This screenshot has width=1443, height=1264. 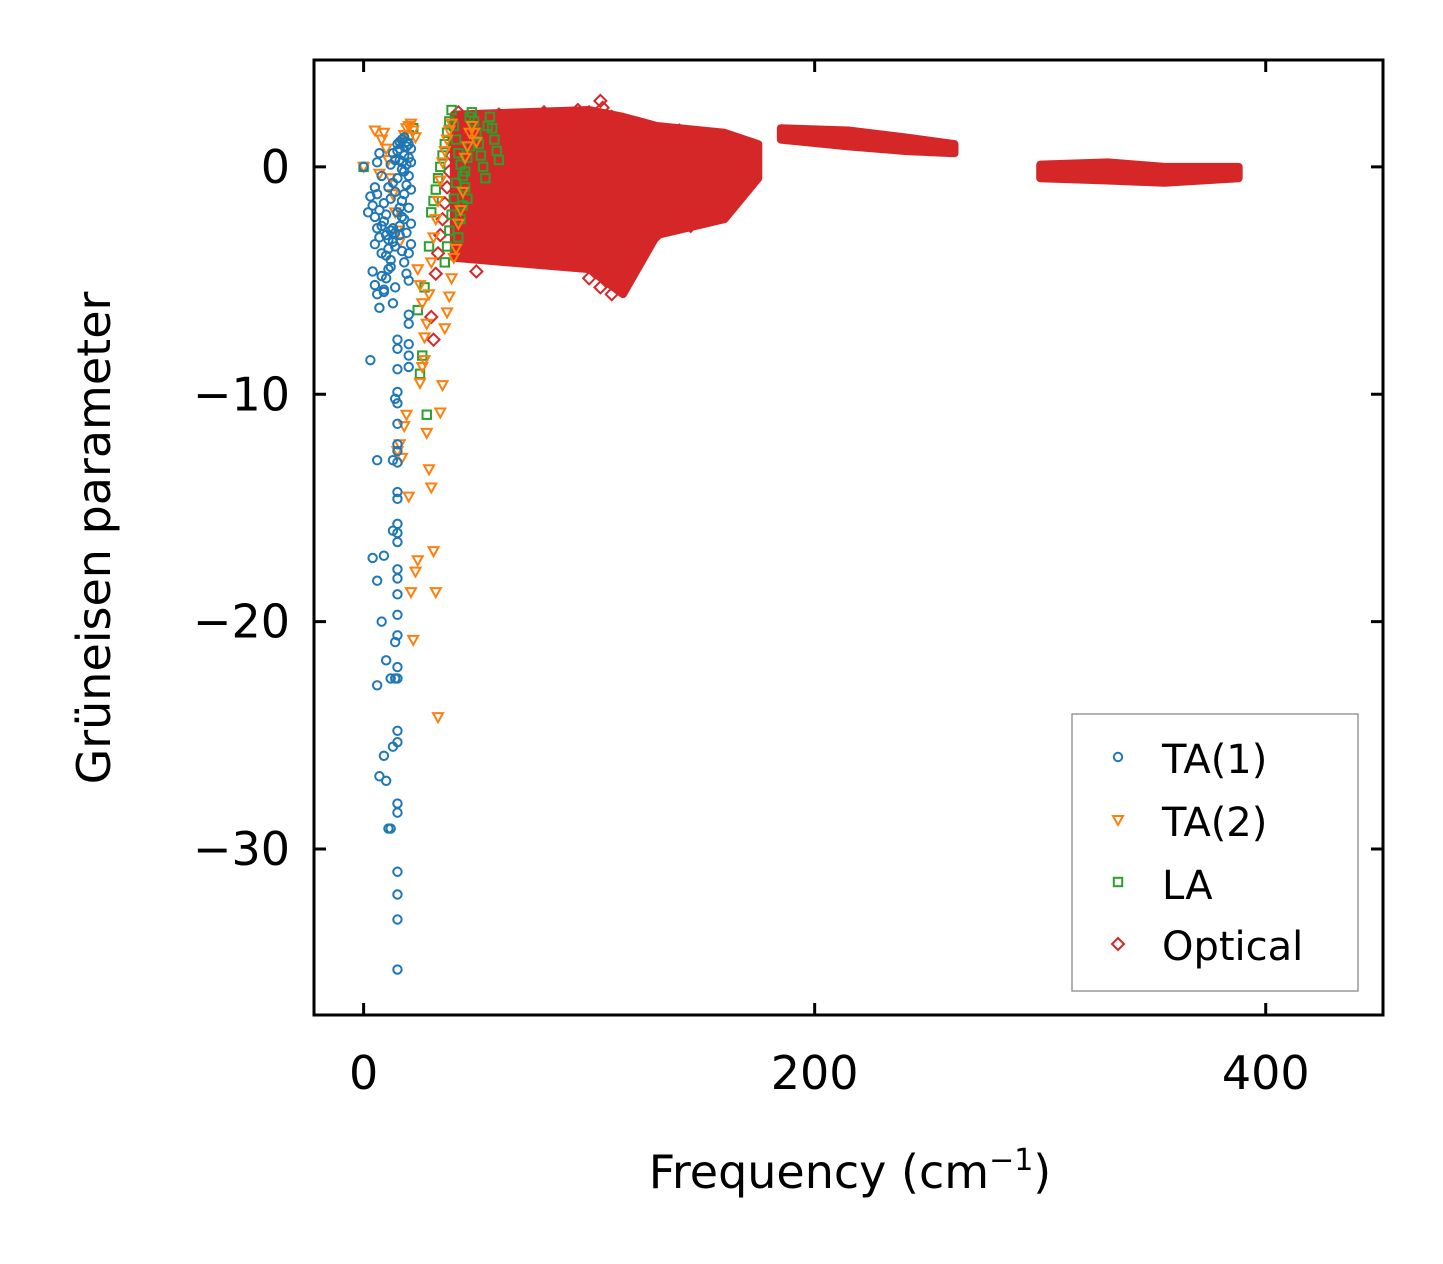 What do you see at coordinates (1118, 944) in the screenshot?
I see `legend-marker-optical` at bounding box center [1118, 944].